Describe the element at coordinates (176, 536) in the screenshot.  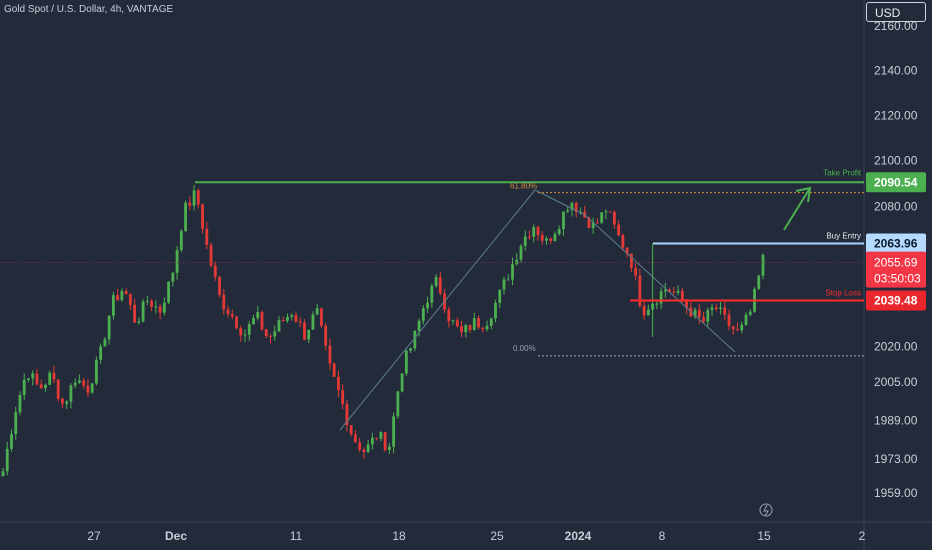
I see `x-tick-label: Dec` at that location.